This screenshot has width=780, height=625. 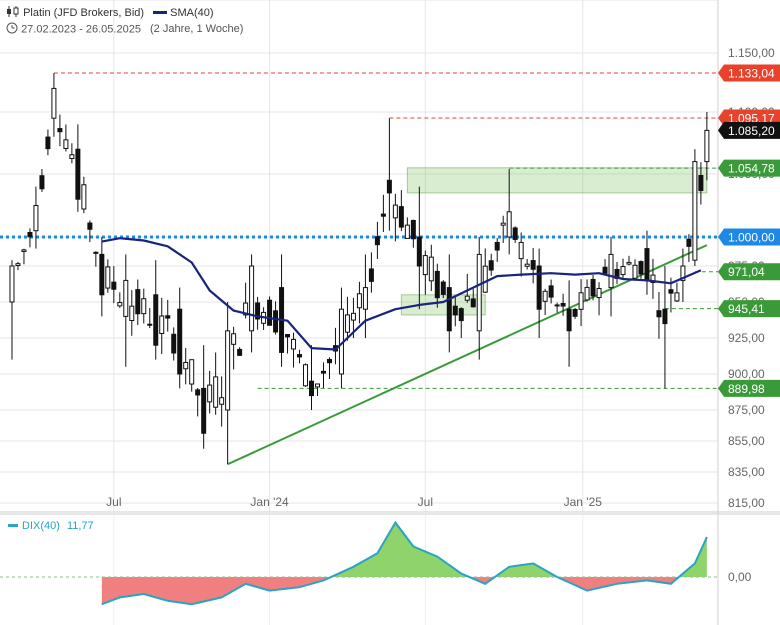 What do you see at coordinates (746, 374) in the screenshot?
I see `y-tick-label: 900,00` at bounding box center [746, 374].